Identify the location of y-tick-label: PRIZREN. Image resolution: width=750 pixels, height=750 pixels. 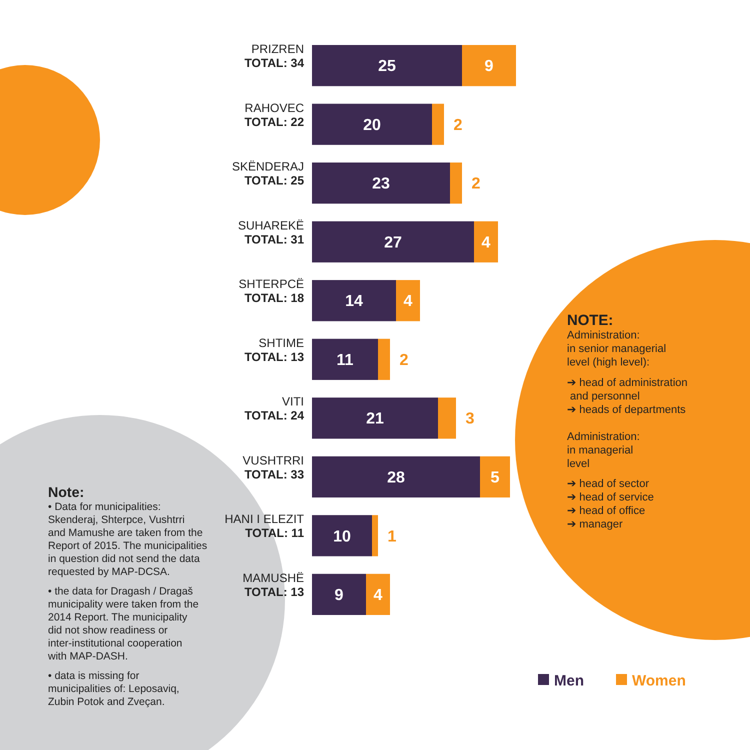
(277, 49).